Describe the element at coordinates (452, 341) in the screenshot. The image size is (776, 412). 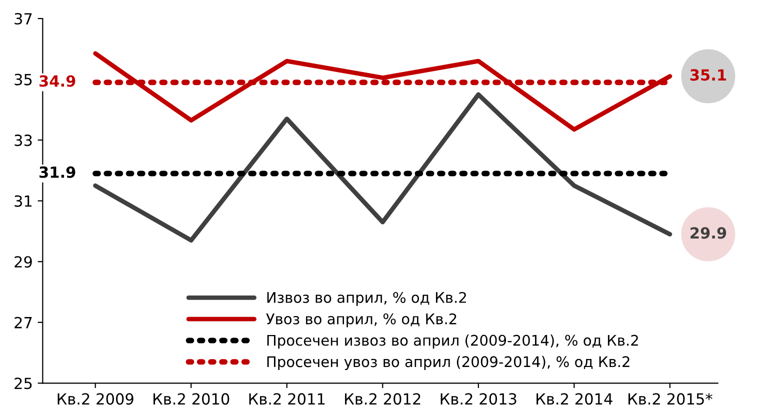
I see `legend-label: Просечен извоз во април (2009-2014), % од Кв.2` at that location.